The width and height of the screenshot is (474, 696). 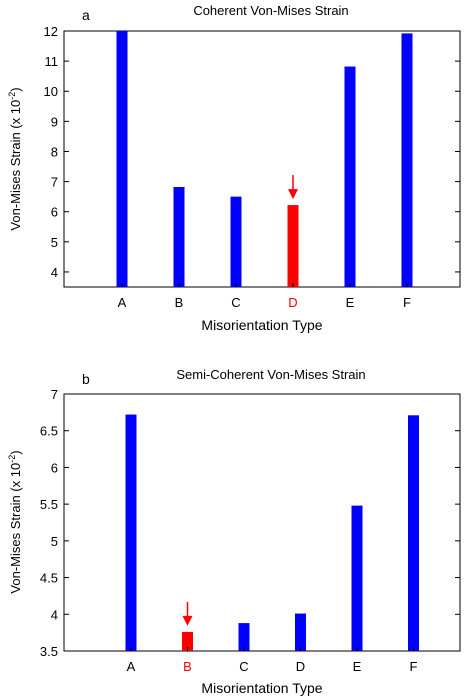 What do you see at coordinates (86, 15) in the screenshot?
I see `panel-label: a` at bounding box center [86, 15].